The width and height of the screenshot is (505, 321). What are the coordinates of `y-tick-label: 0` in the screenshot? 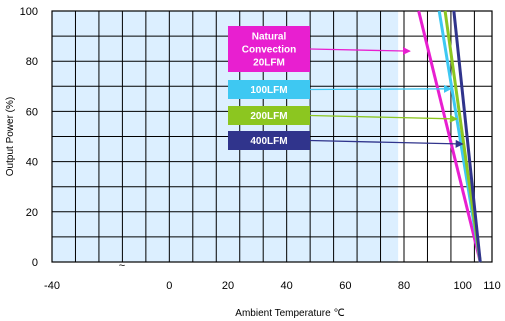 It's located at (35, 263).